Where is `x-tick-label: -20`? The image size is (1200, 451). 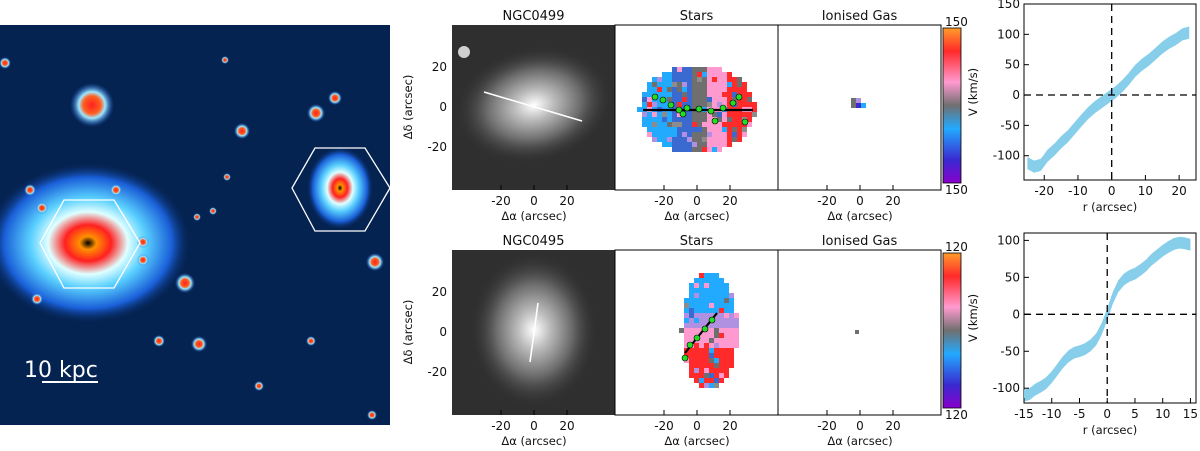
x-tick-label: -20 is located at coordinates (501, 201).